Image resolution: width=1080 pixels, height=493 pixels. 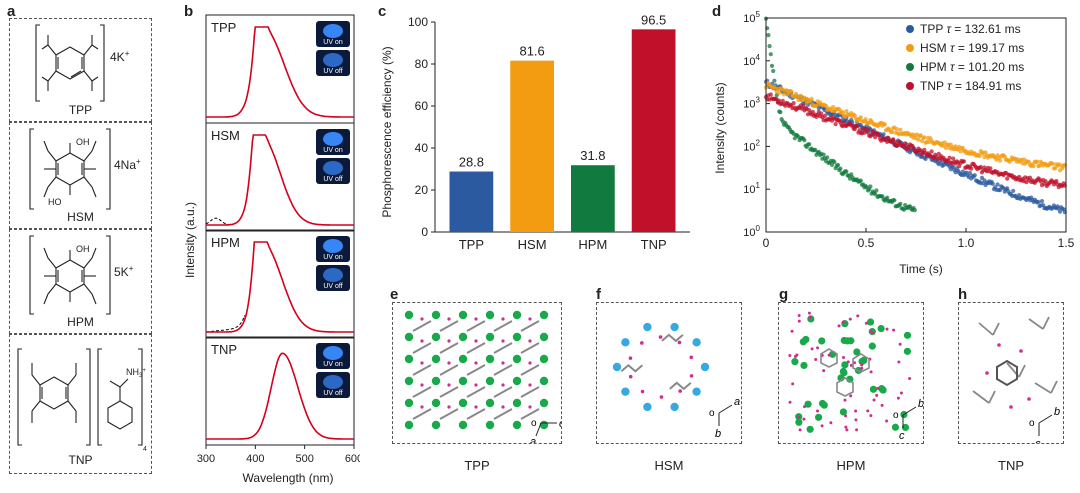 What do you see at coordinates (484, 379) in the screenshot?
I see `tpp-crystal-packing: c ao` at bounding box center [484, 379].